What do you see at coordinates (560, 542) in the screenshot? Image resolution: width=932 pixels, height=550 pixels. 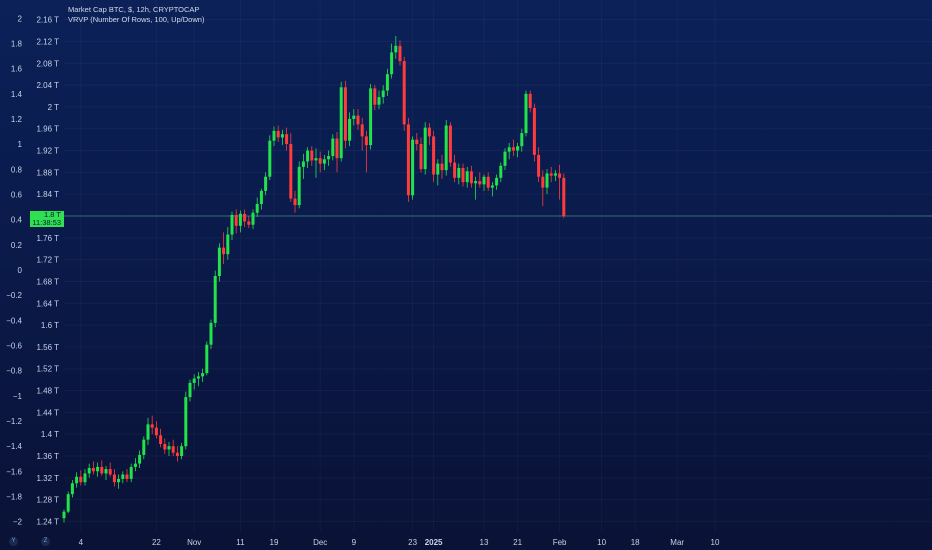 I see `x-axis-tick-label: Feb` at bounding box center [560, 542].